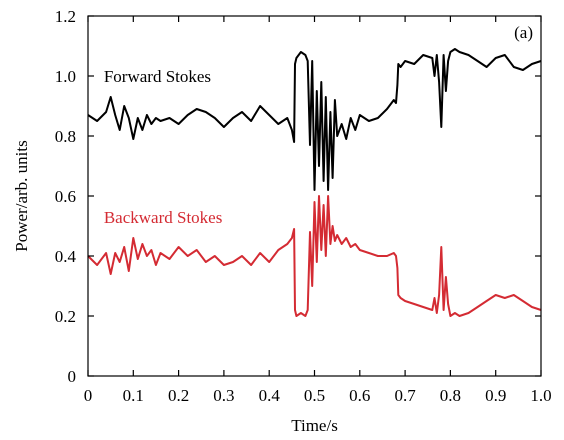 The width and height of the screenshot is (564, 440). Describe the element at coordinates (270, 395) in the screenshot. I see `x-tick-label: 0.4` at that location.